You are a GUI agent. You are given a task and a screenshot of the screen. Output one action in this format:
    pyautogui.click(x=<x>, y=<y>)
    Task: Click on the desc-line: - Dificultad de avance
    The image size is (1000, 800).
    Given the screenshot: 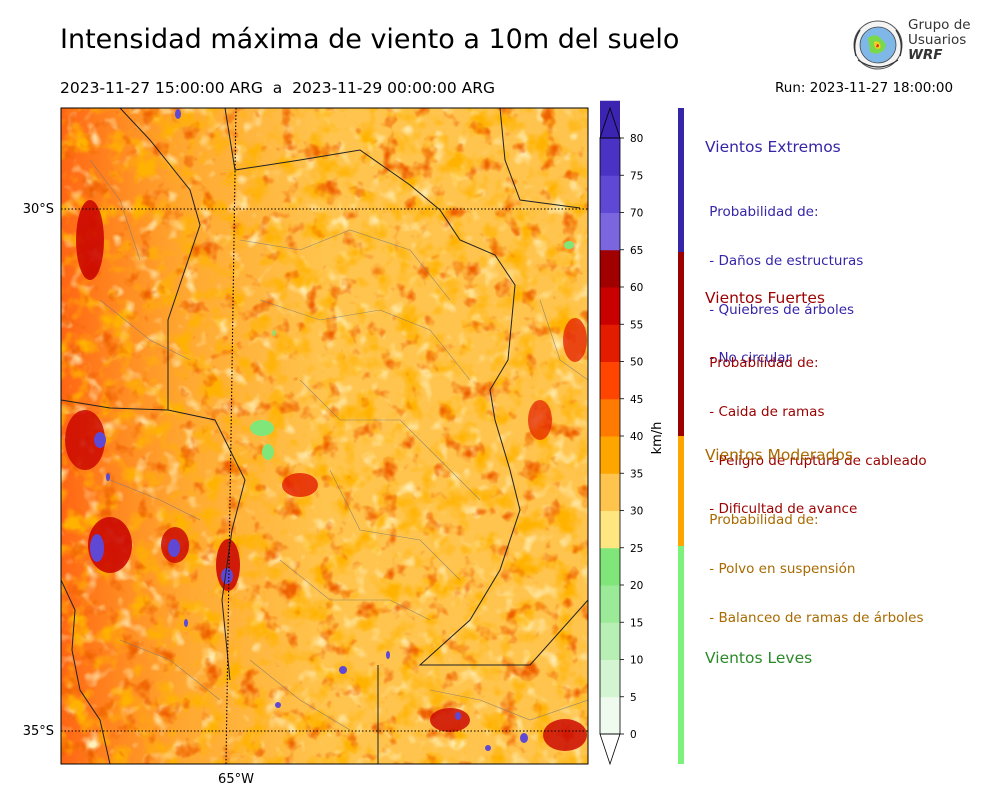 What is the action you would take?
    pyautogui.click(x=781, y=509)
    